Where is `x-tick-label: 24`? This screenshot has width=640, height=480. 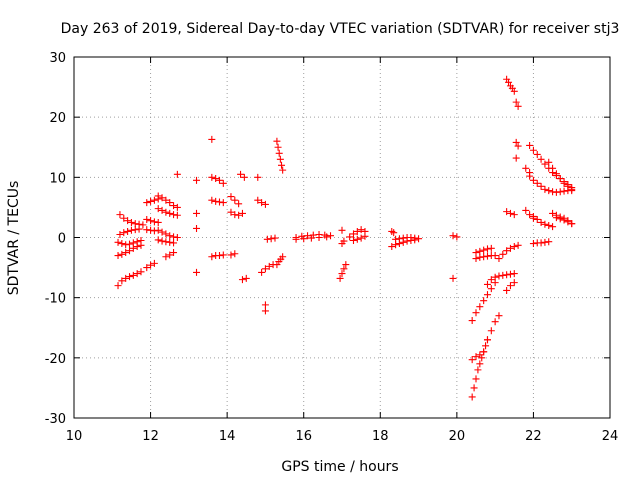 x-tick-label: 24 is located at coordinates (610, 436).